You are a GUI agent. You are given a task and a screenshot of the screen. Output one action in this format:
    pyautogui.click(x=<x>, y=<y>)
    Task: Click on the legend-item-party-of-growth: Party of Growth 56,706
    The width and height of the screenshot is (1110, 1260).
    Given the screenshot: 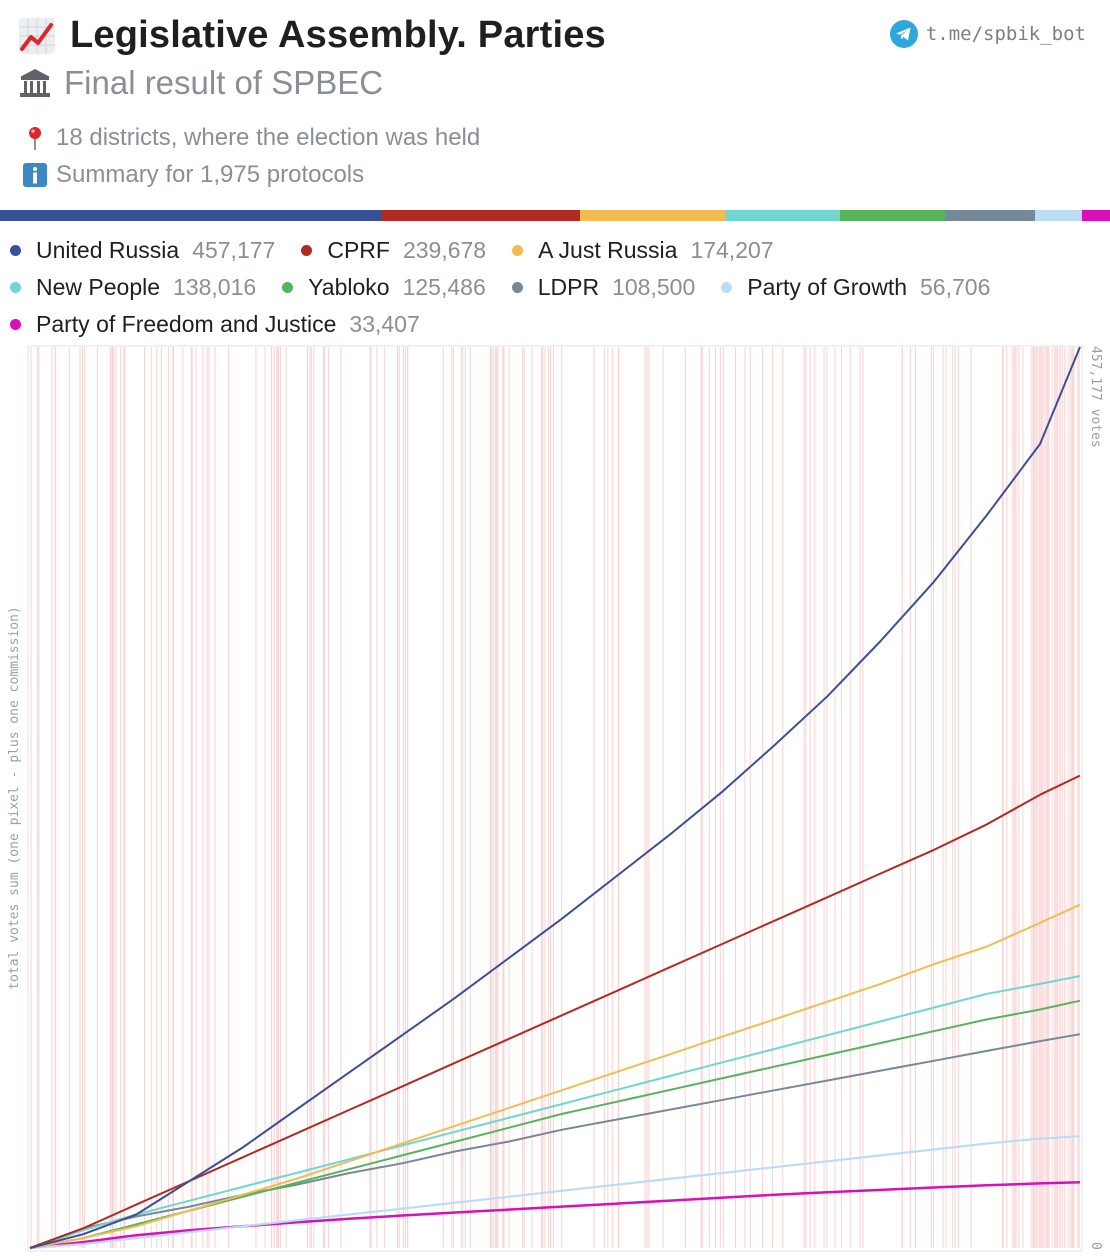 What is the action you would take?
    pyautogui.click(x=855, y=287)
    